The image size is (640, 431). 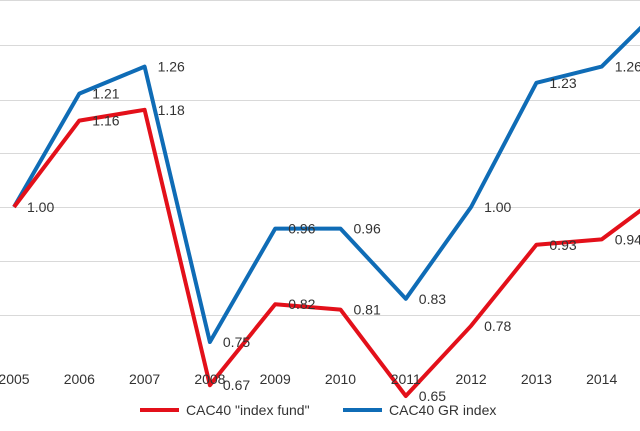 I want to click on data-label-gr-index: 0.83, so click(x=432, y=299).